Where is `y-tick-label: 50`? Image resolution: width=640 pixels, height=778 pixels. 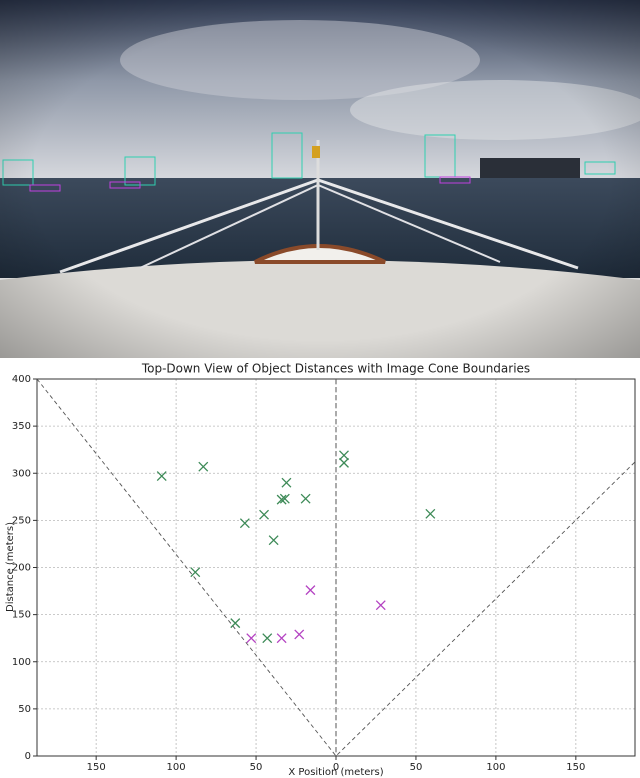
y-tick-label: 50 is located at coordinates (24, 709).